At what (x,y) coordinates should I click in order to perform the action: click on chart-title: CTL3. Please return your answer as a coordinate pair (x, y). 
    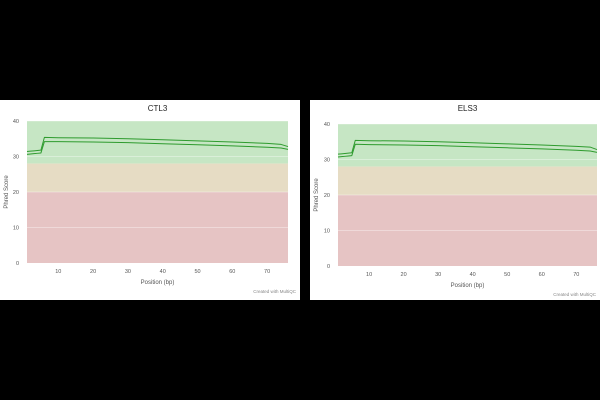
    Looking at the image, I should click on (158, 108).